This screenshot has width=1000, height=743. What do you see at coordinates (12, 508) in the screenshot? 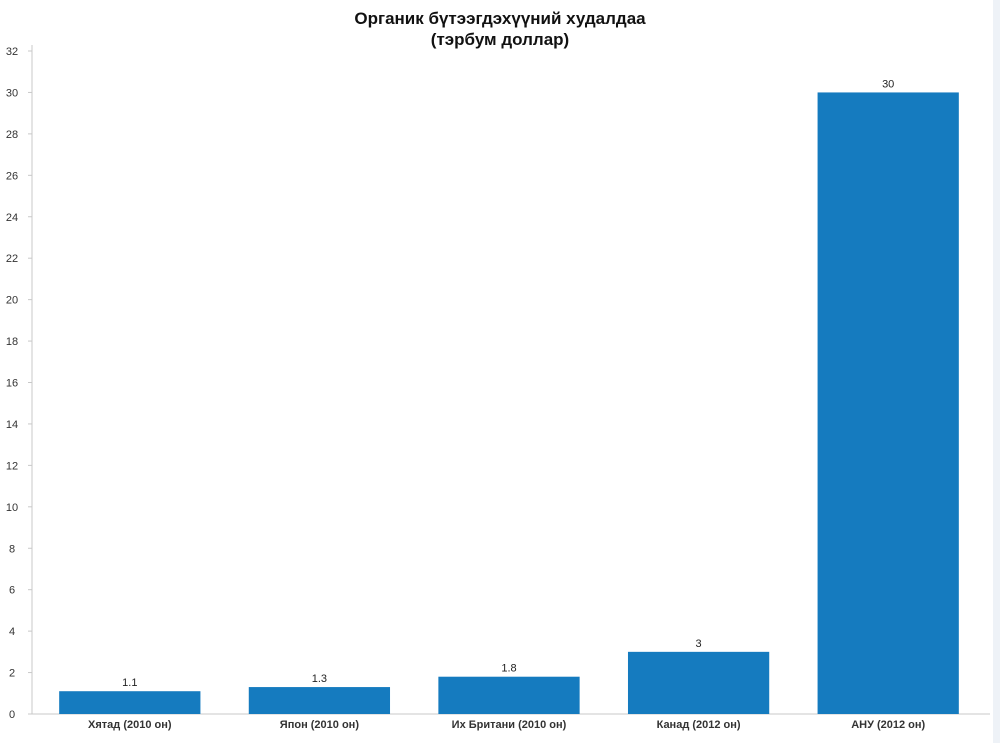
I see `y-tick-label: 10` at bounding box center [12, 508].